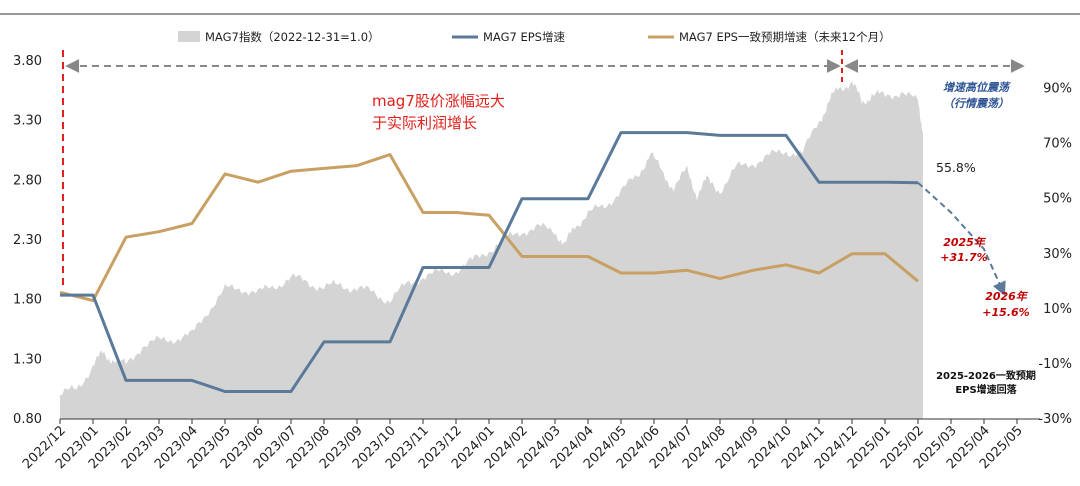 The width and height of the screenshot is (1080, 486). I want to click on right-tick-label: 50%, so click(1057, 199).